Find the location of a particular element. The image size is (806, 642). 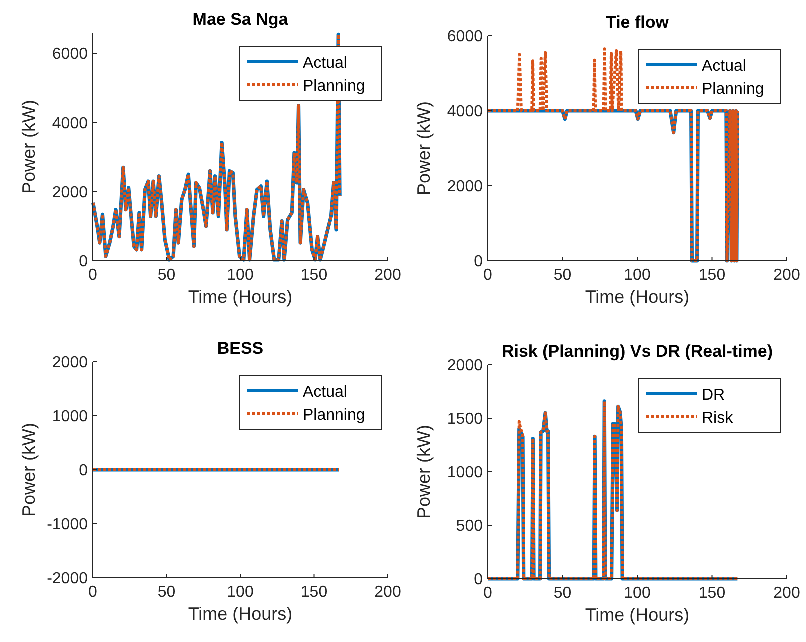

y-tick-label: -2000 is located at coordinates (67, 579).